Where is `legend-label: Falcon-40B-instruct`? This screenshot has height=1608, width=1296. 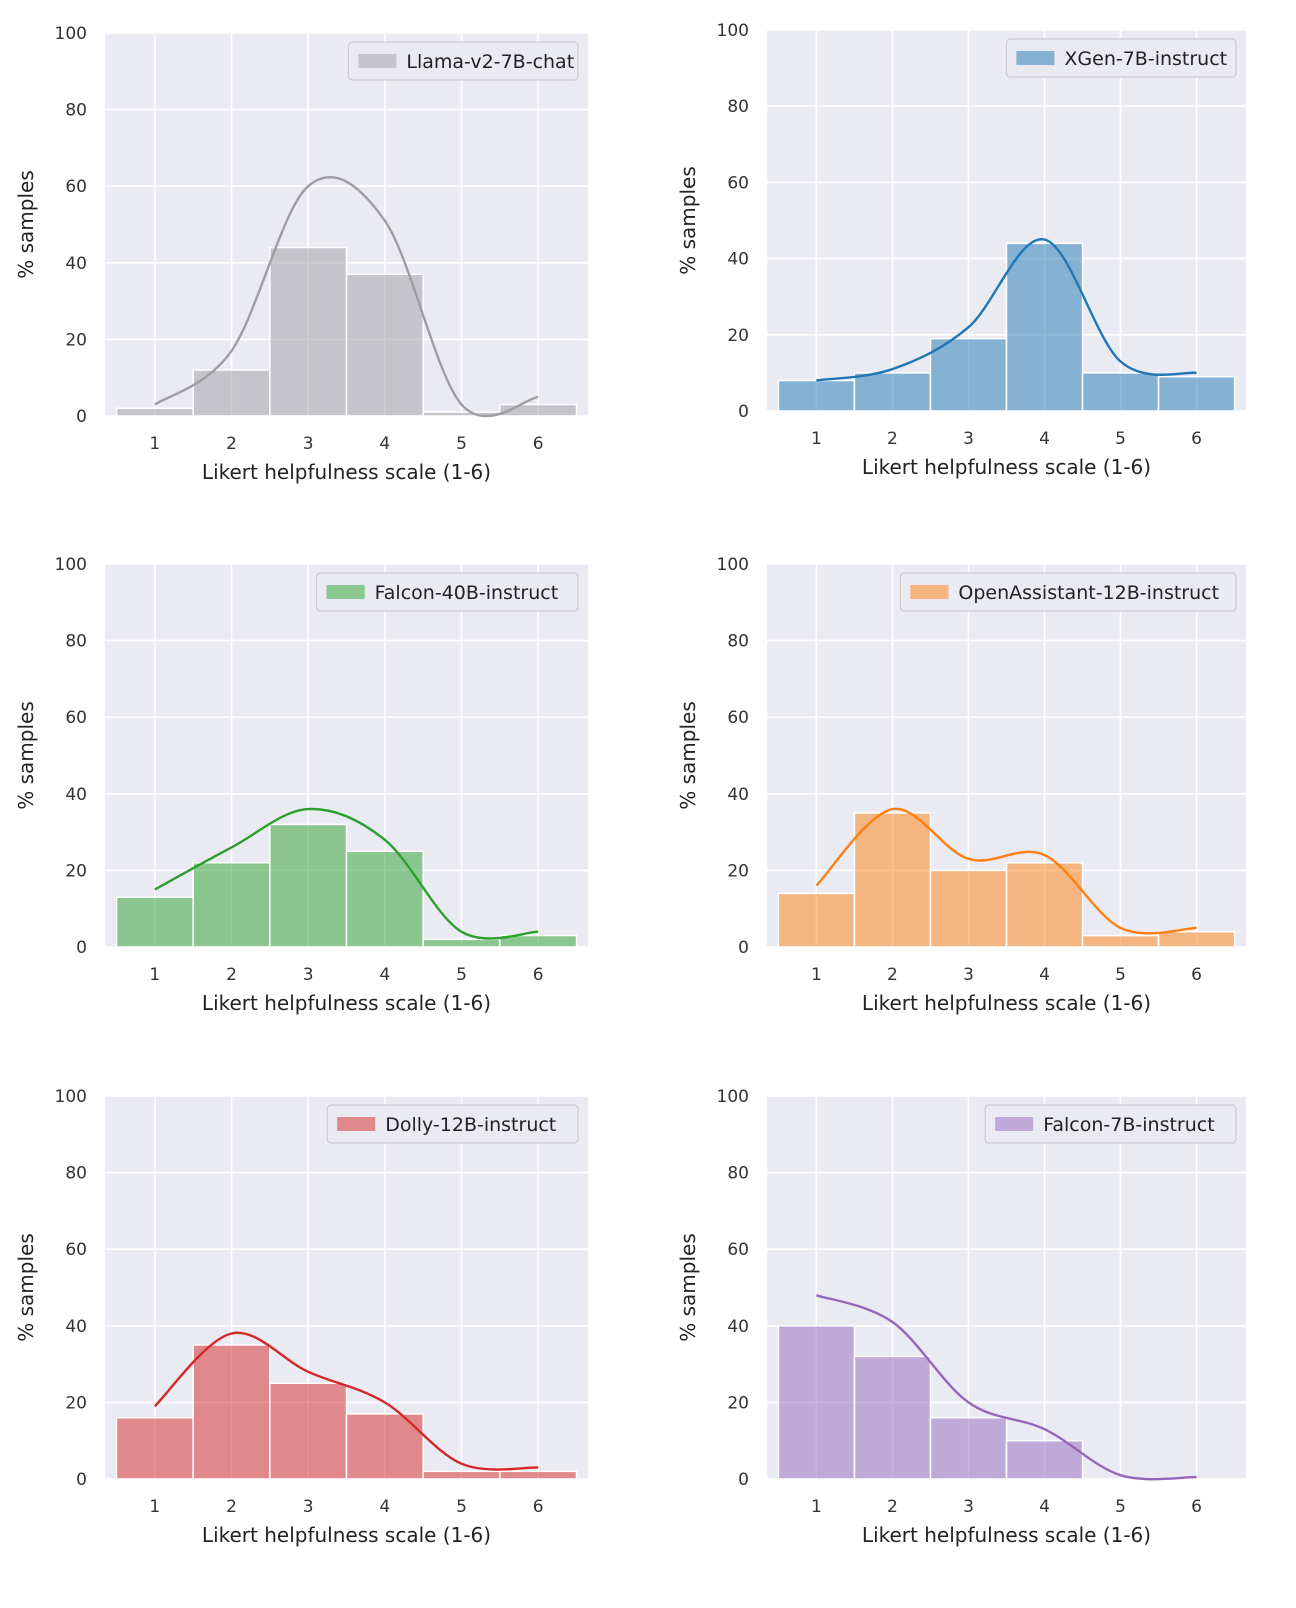
legend-label: Falcon-40B-instruct is located at coordinates (467, 593).